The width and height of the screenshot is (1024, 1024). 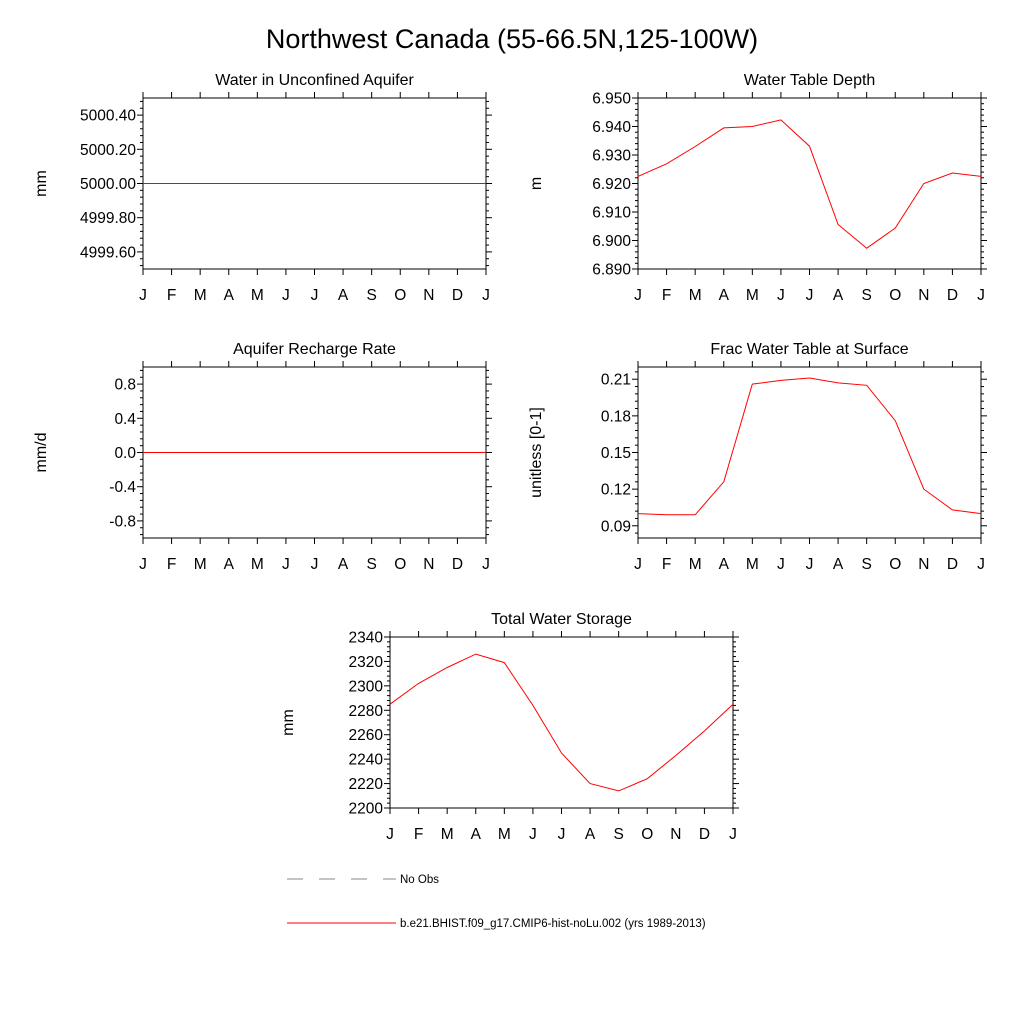 I want to click on y-axis-label-frac-water-table: unitless [0-1], so click(x=536, y=452).